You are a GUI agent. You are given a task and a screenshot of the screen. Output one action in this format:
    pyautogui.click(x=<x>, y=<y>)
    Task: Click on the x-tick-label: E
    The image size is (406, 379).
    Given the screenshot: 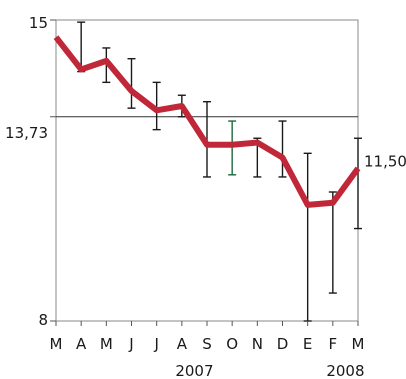 What is the action you would take?
    pyautogui.click(x=307, y=344)
    